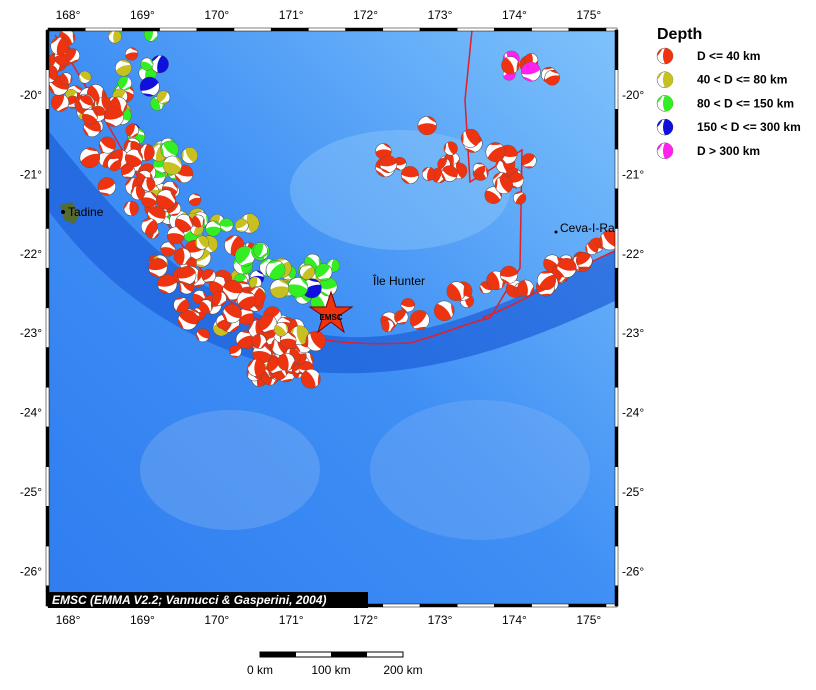 This screenshot has height=690, width=816. What do you see at coordinates (679, 34) in the screenshot?
I see `legend-title: Depth` at bounding box center [679, 34].